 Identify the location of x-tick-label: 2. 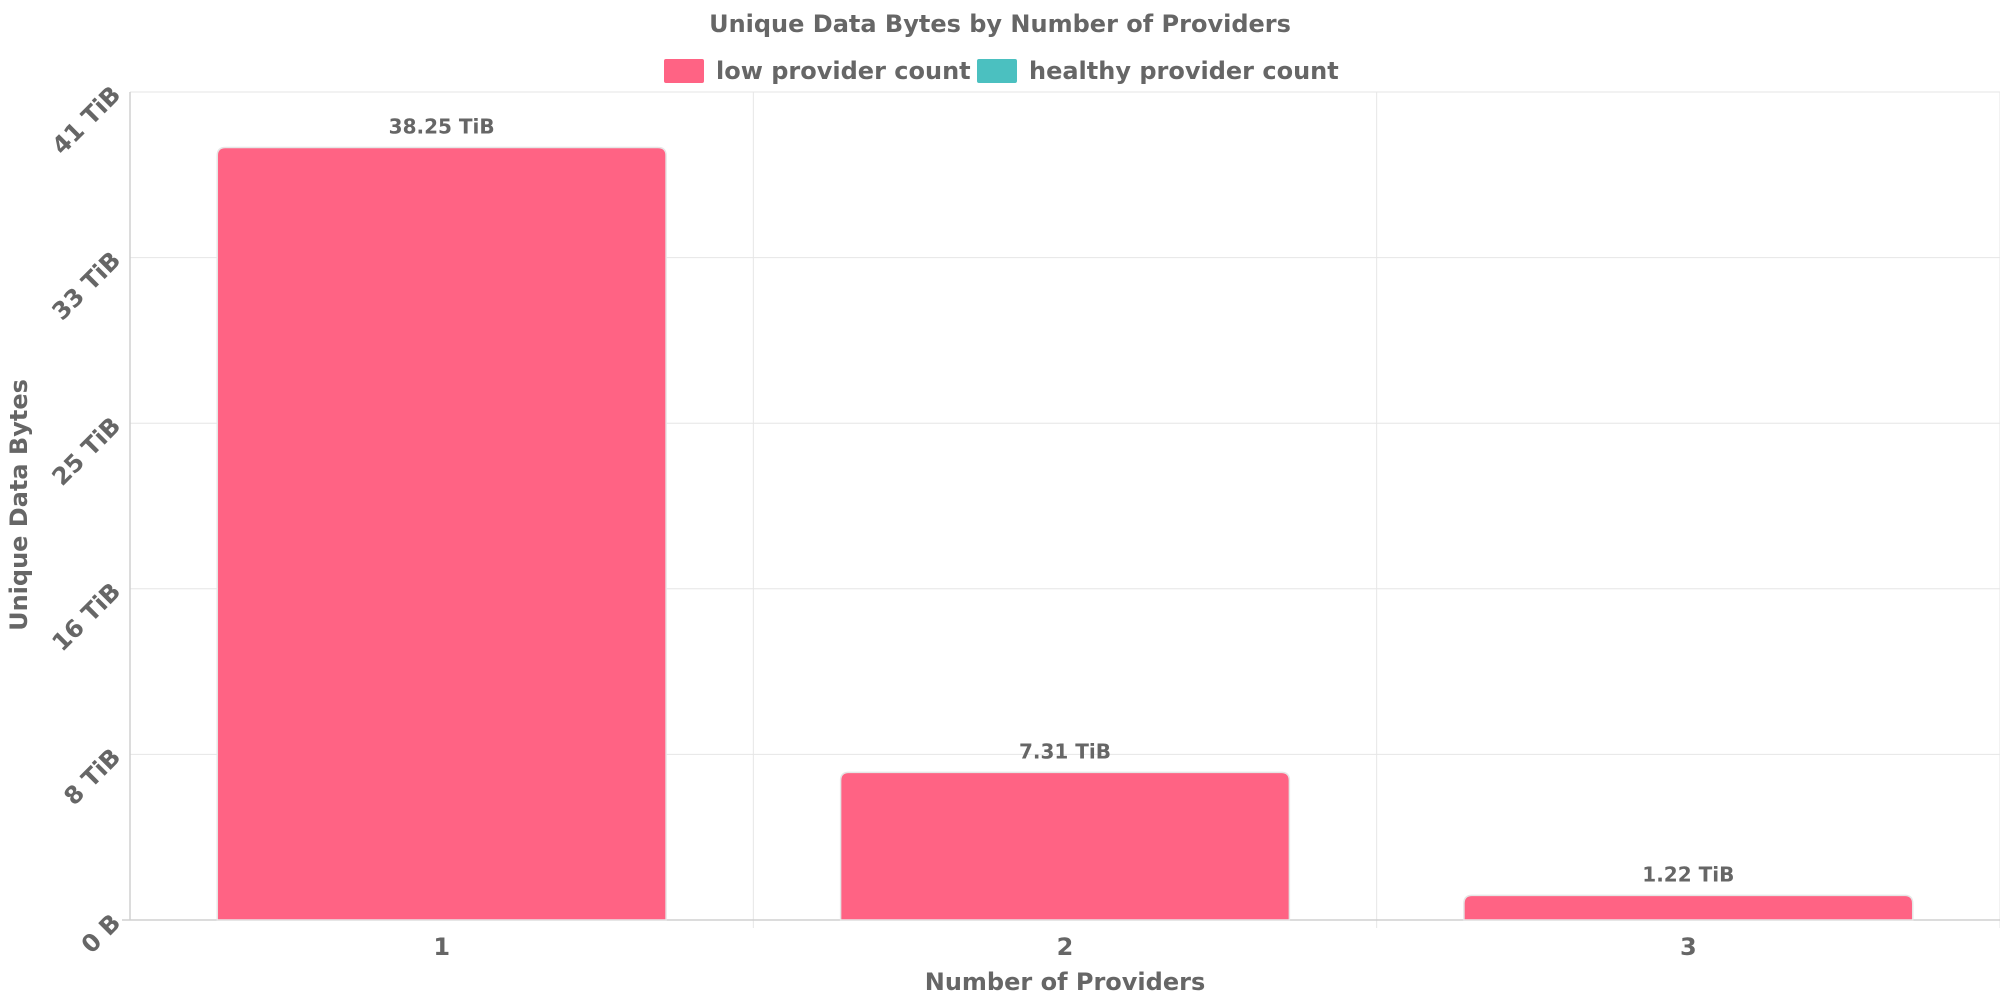
(1065, 947).